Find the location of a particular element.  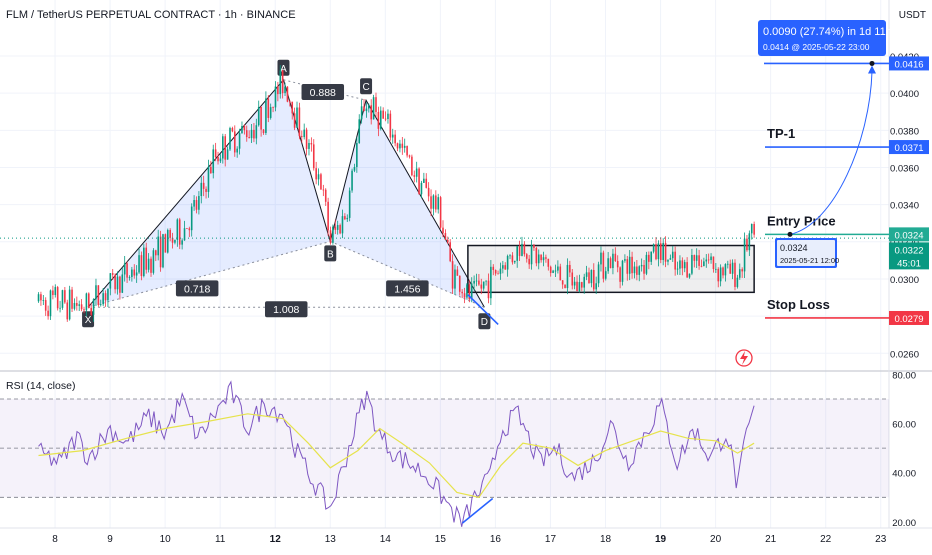

flash-icon-ring is located at coordinates (744, 358).